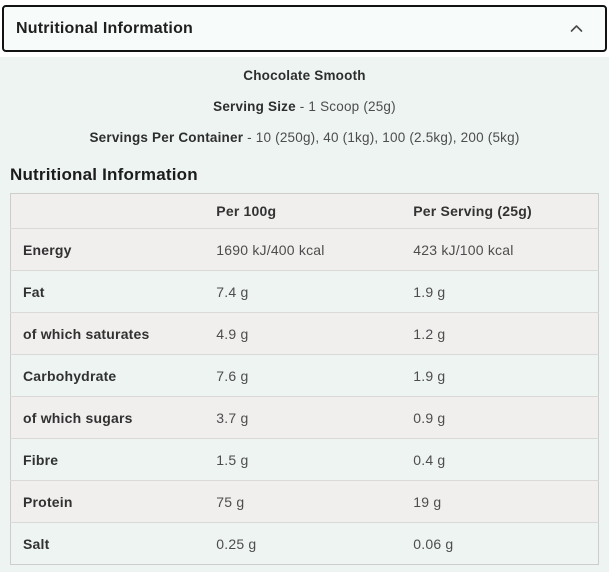  I want to click on nutrition-table-heading: Nutritional Information, so click(104, 174).